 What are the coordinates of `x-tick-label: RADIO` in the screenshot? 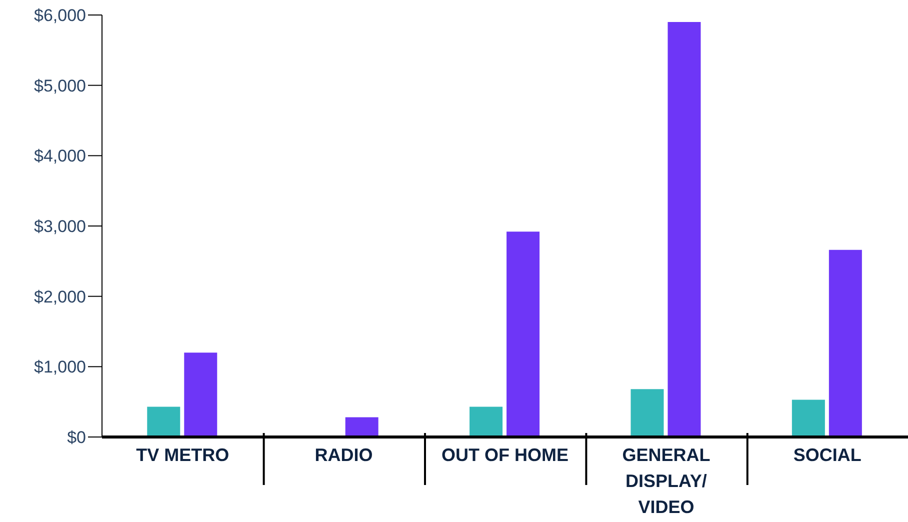 It's located at (343, 455).